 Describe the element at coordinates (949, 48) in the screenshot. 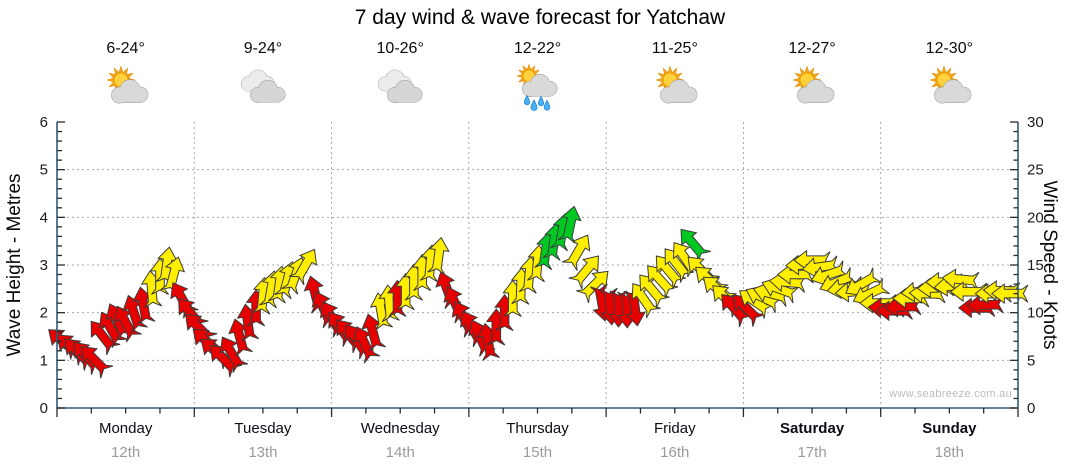

I see `temp-range-sunday: 12-30°` at that location.